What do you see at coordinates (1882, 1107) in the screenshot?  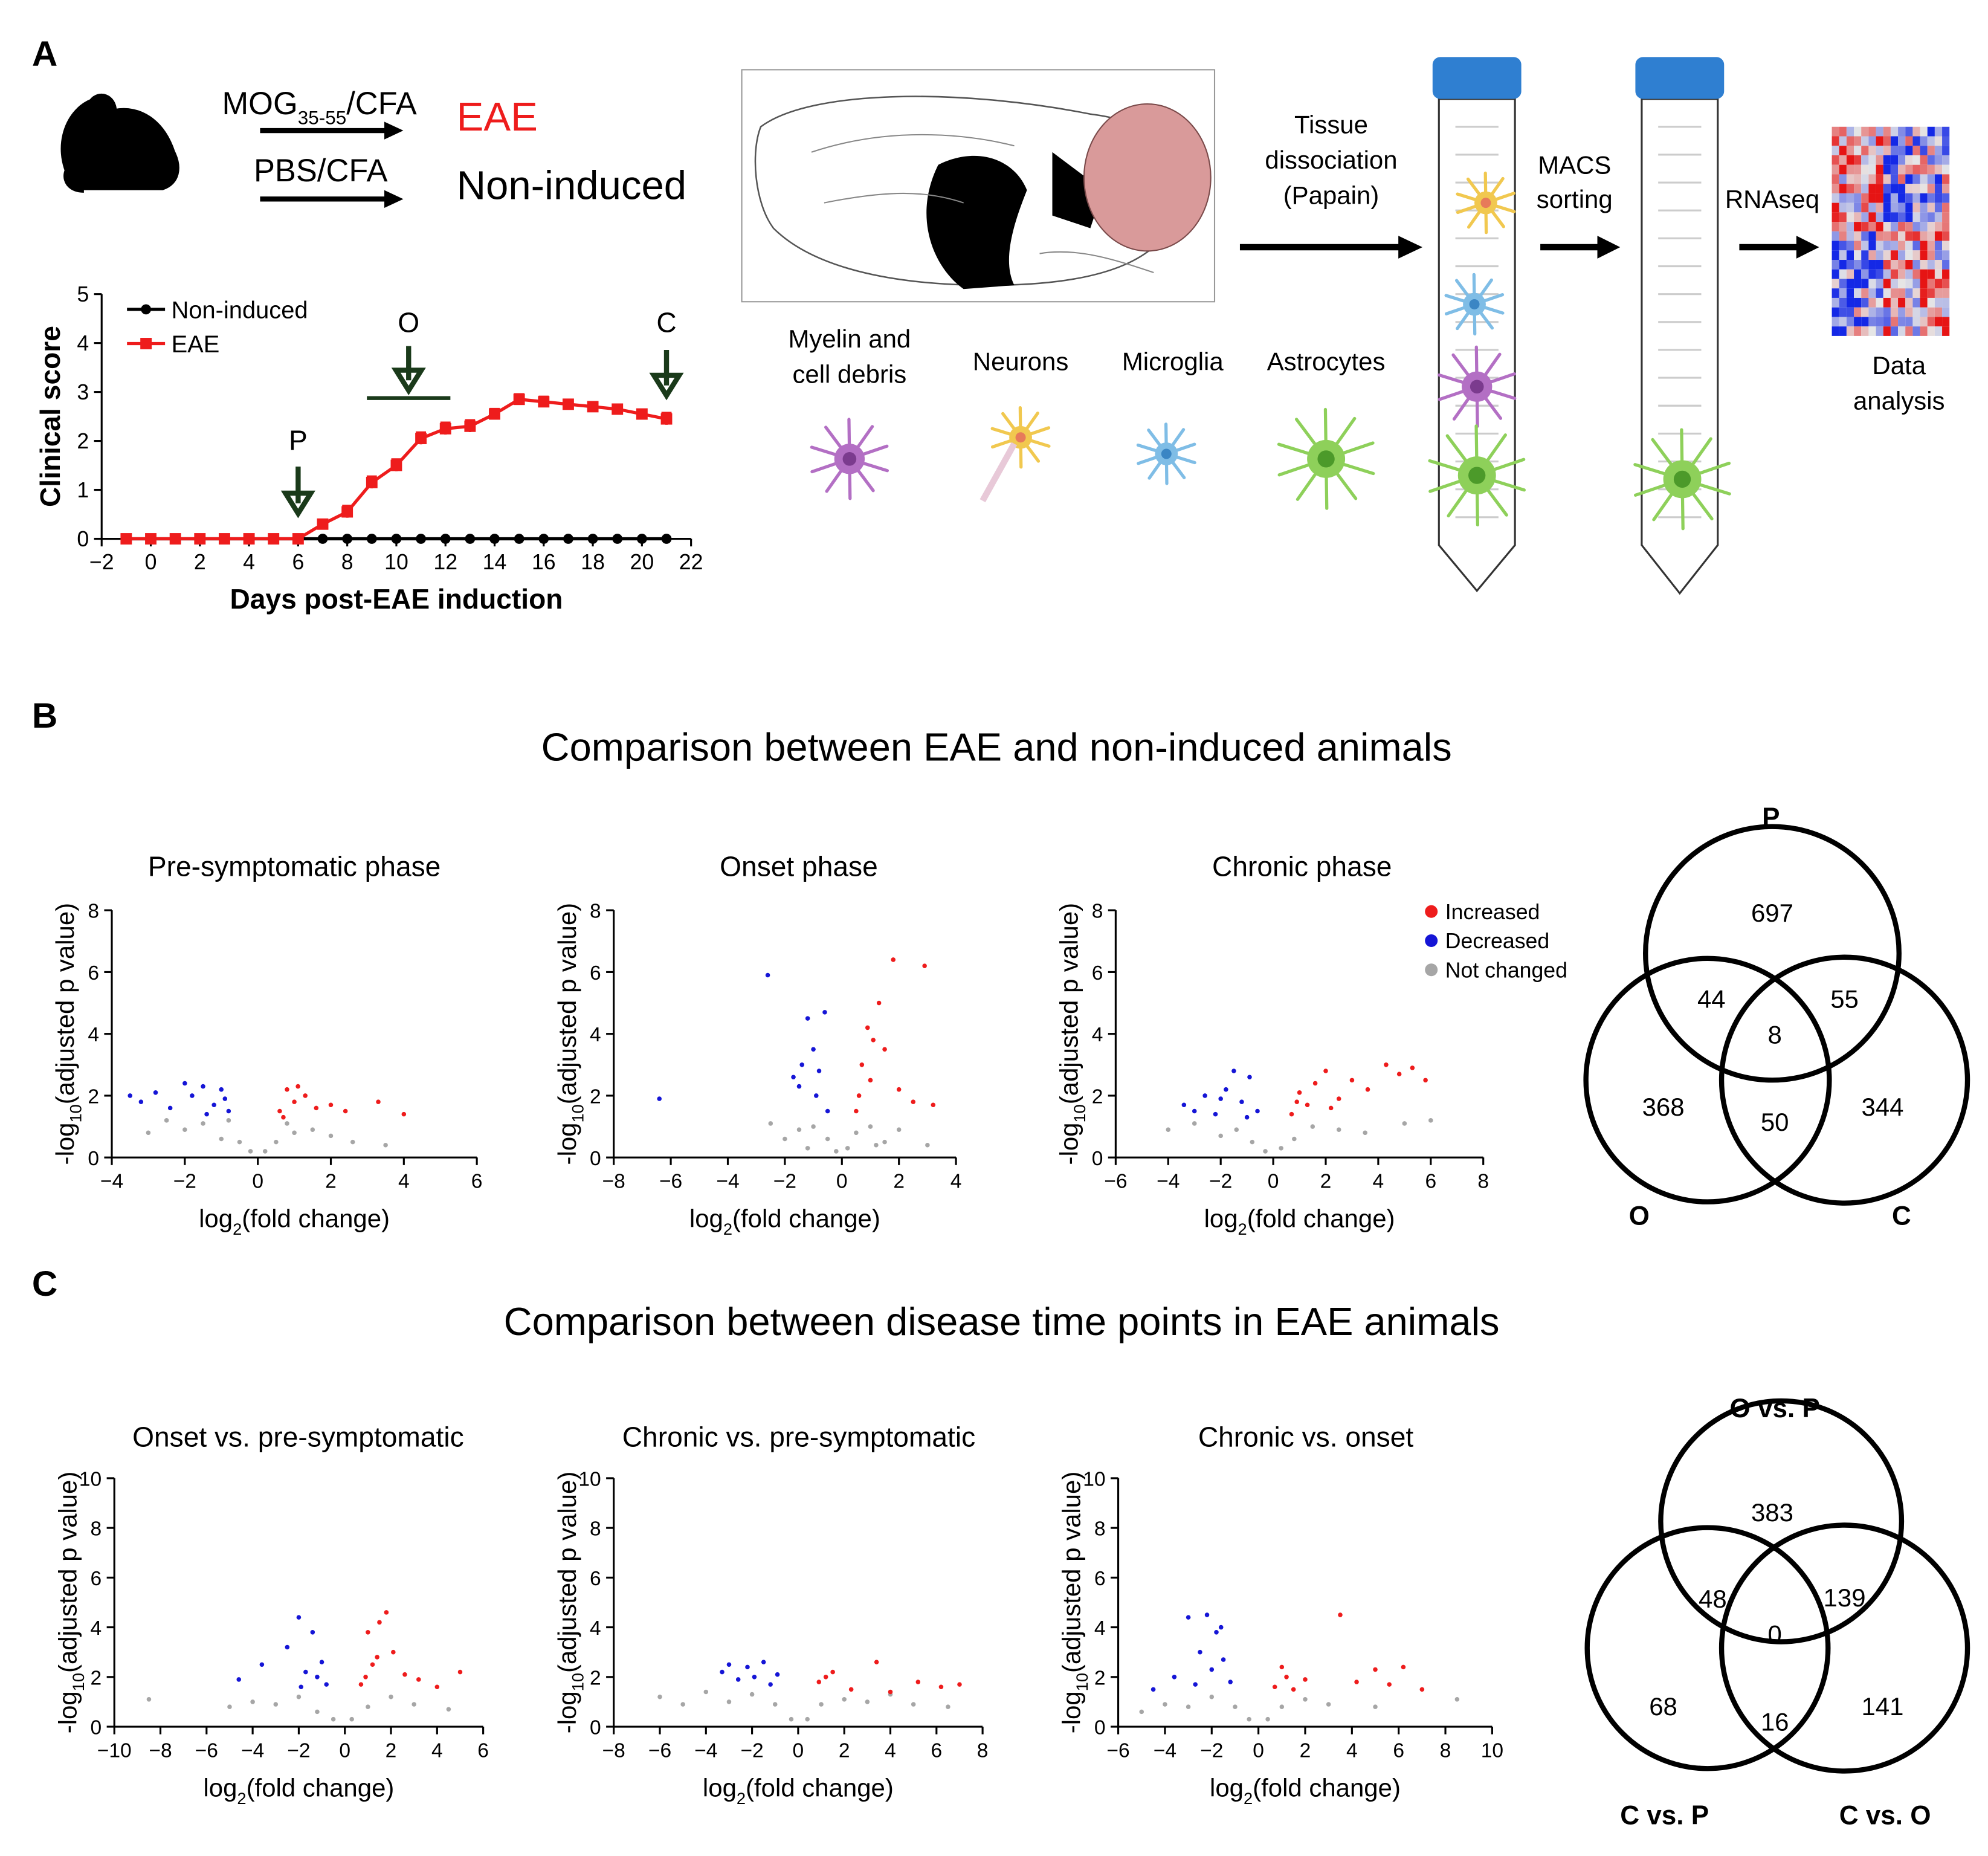 I see `region-count: 344` at bounding box center [1882, 1107].